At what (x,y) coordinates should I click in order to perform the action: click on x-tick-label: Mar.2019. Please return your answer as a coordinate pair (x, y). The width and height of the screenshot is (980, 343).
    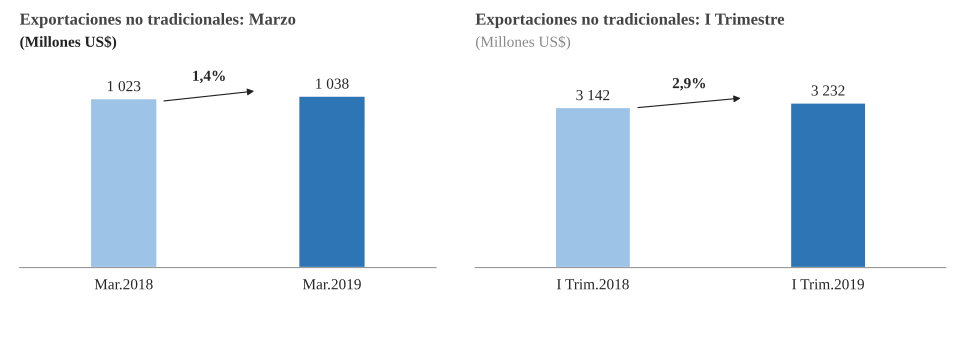
    Looking at the image, I should click on (331, 284).